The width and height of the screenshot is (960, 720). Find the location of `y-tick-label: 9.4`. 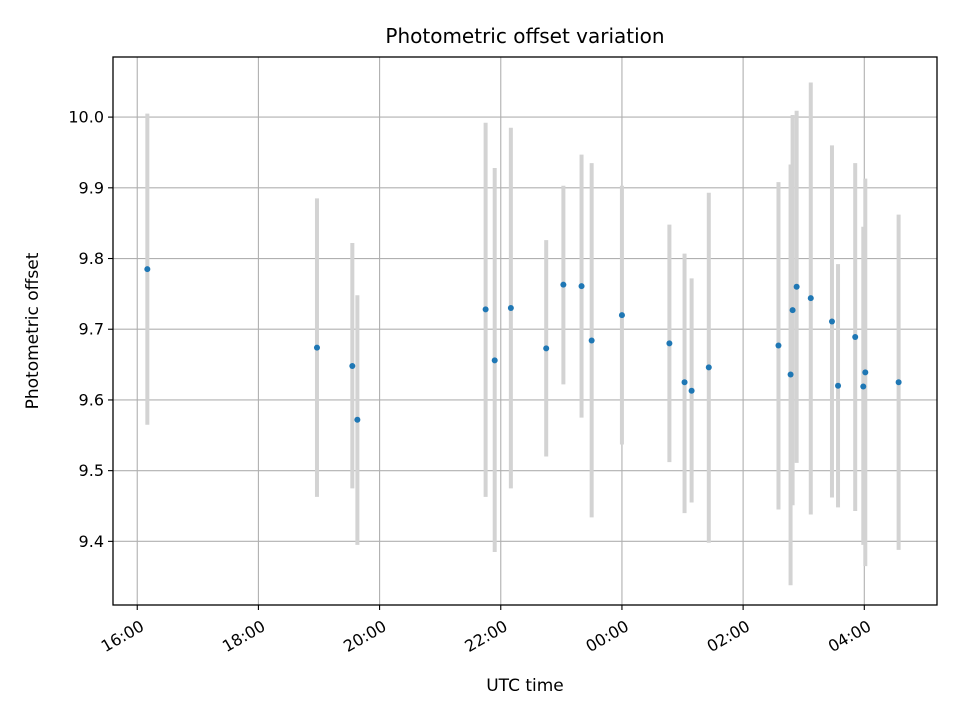

y-tick-label: 9.4 is located at coordinates (91, 541).